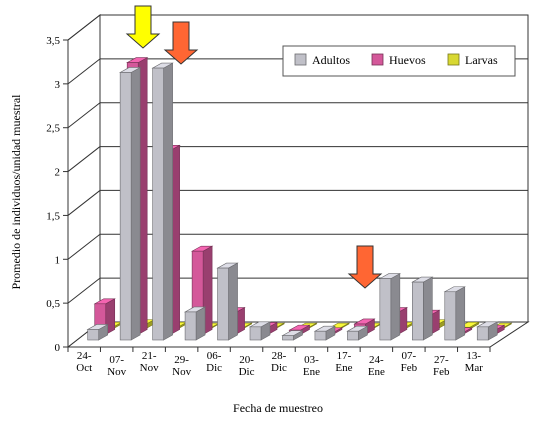 The width and height of the screenshot is (541, 425). What do you see at coordinates (181, 360) in the screenshot?
I see `x-tick-label: 29-` at bounding box center [181, 360].